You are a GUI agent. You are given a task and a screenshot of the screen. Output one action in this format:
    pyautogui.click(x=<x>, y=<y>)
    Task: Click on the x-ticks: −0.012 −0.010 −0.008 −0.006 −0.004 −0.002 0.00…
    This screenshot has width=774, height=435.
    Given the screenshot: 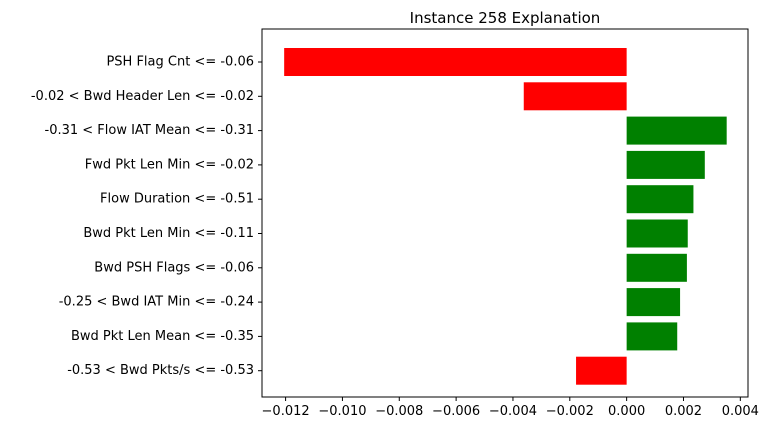 What is the action you would take?
    pyautogui.click(x=510, y=408)
    